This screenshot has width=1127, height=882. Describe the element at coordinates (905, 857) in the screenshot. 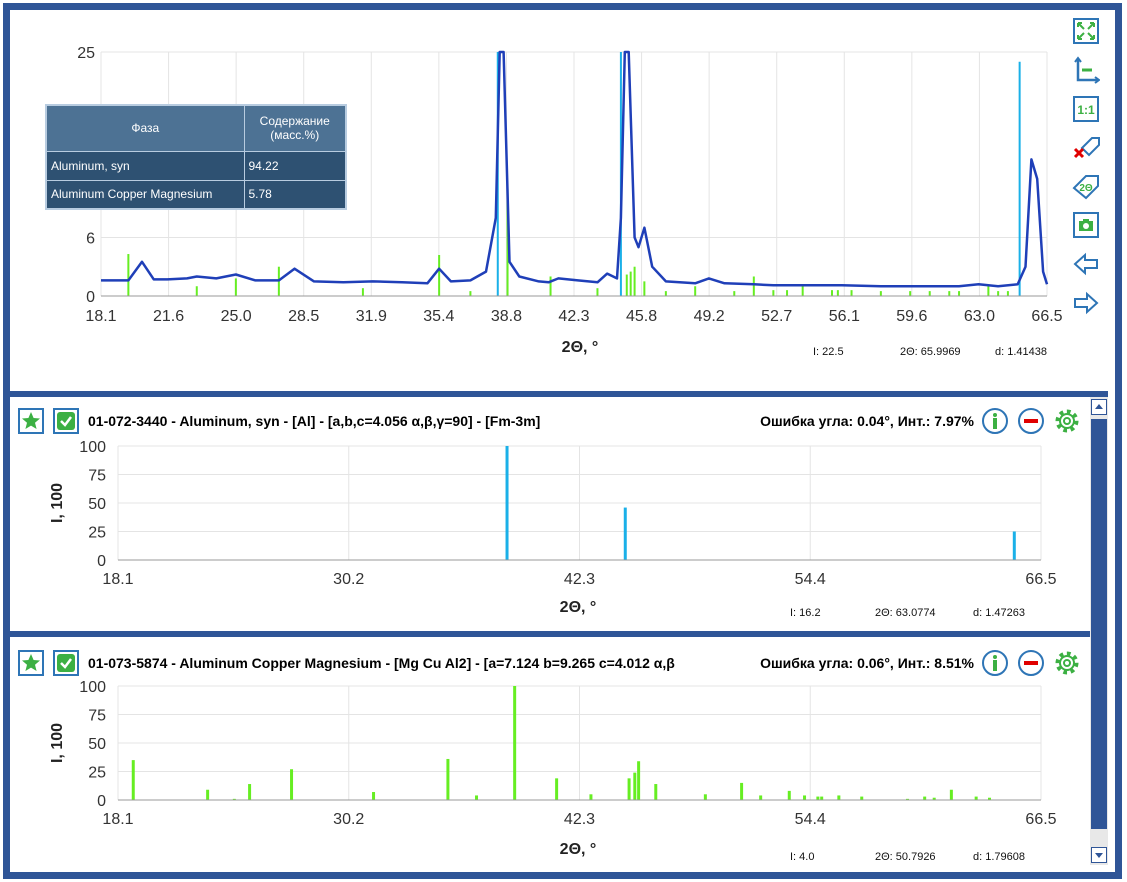

I see `readout-2theta: 2Θ: 50.7926` at that location.